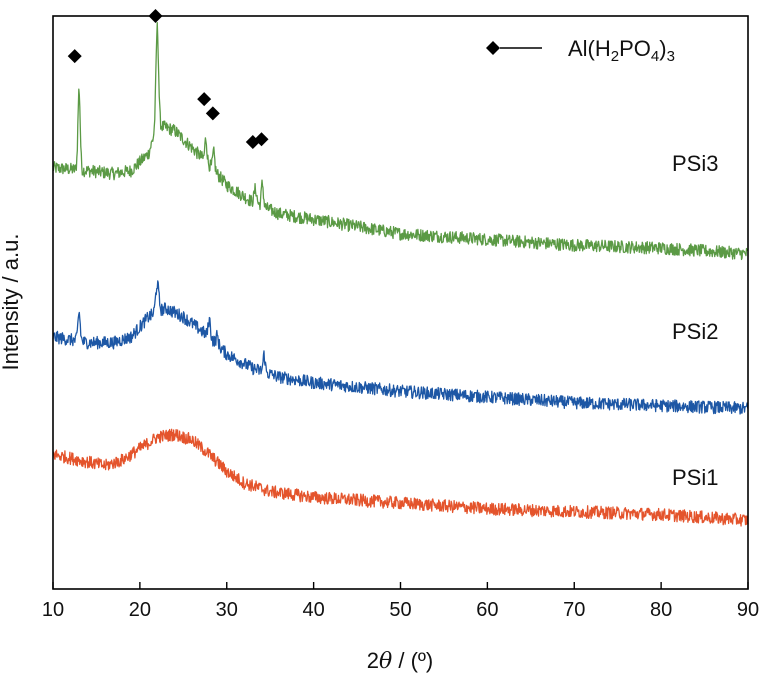  I want to click on x-tick-label: 80, so click(661, 610).